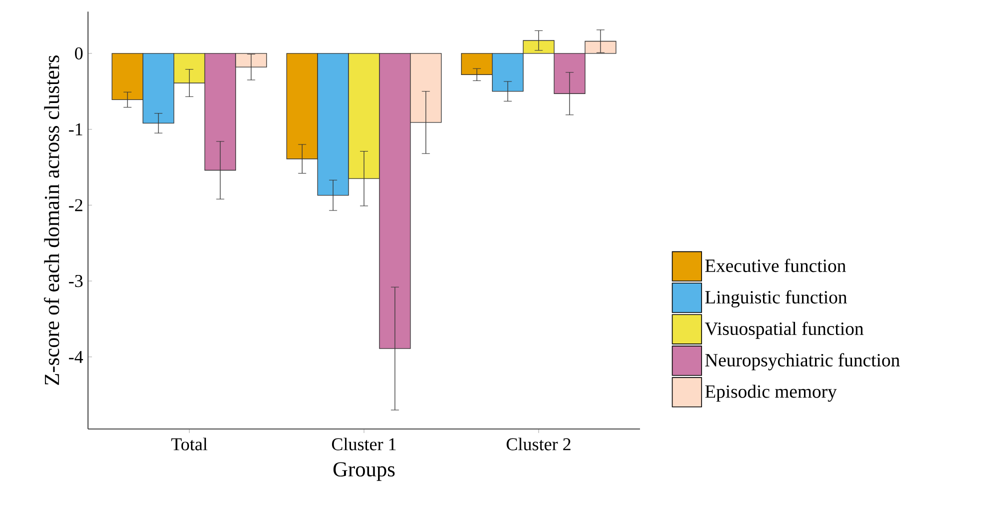 This screenshot has height=505, width=986. I want to click on y-tick-label: -2, so click(75, 205).